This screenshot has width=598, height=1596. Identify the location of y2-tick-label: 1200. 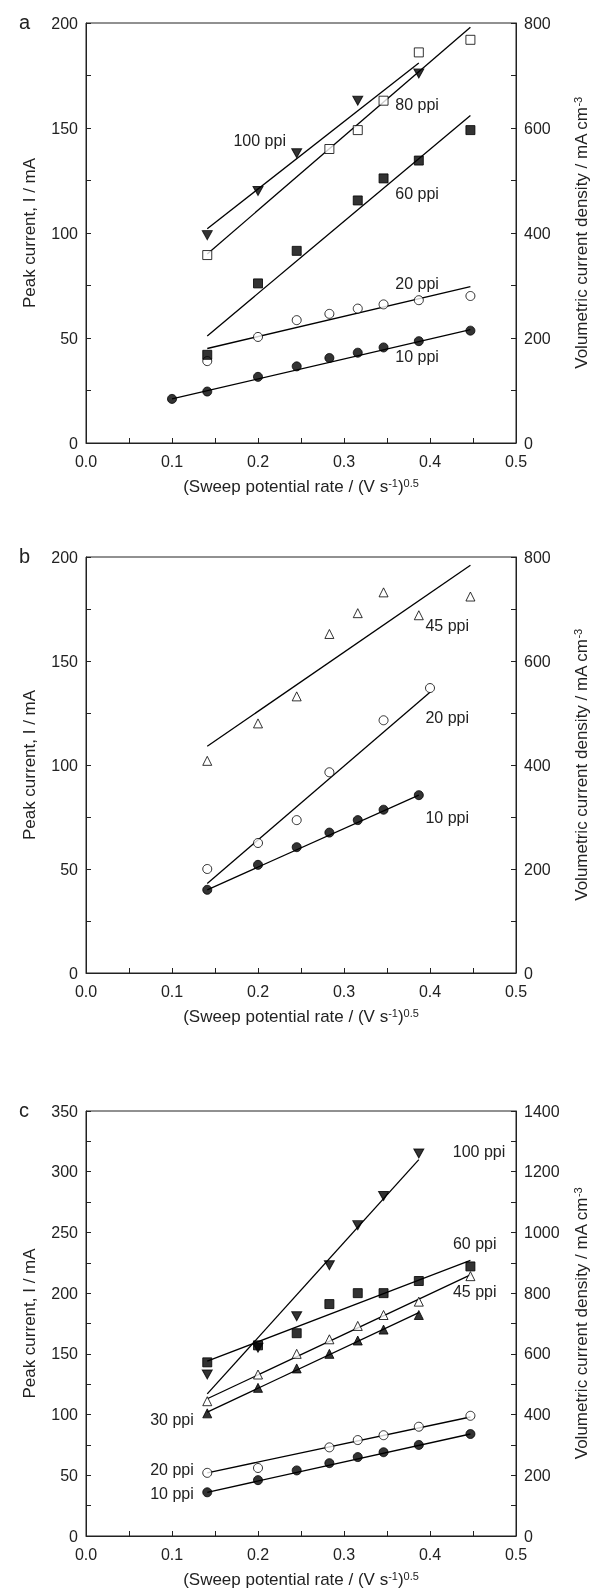
(542, 1172).